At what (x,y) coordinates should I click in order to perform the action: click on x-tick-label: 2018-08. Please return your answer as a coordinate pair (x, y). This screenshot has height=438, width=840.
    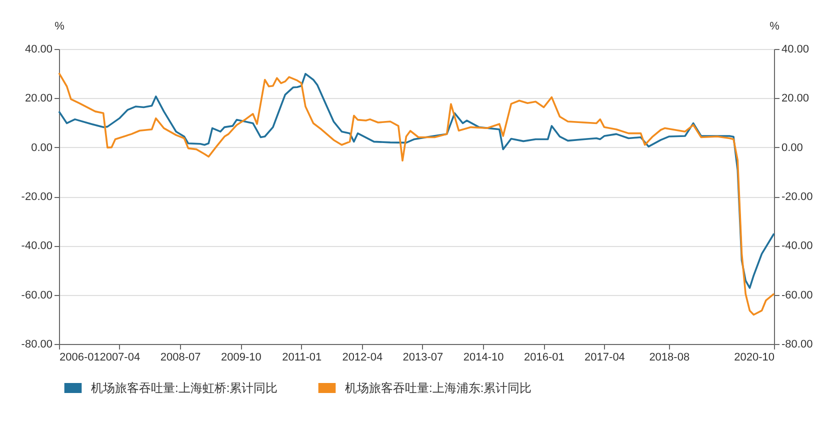
    Looking at the image, I should click on (669, 358).